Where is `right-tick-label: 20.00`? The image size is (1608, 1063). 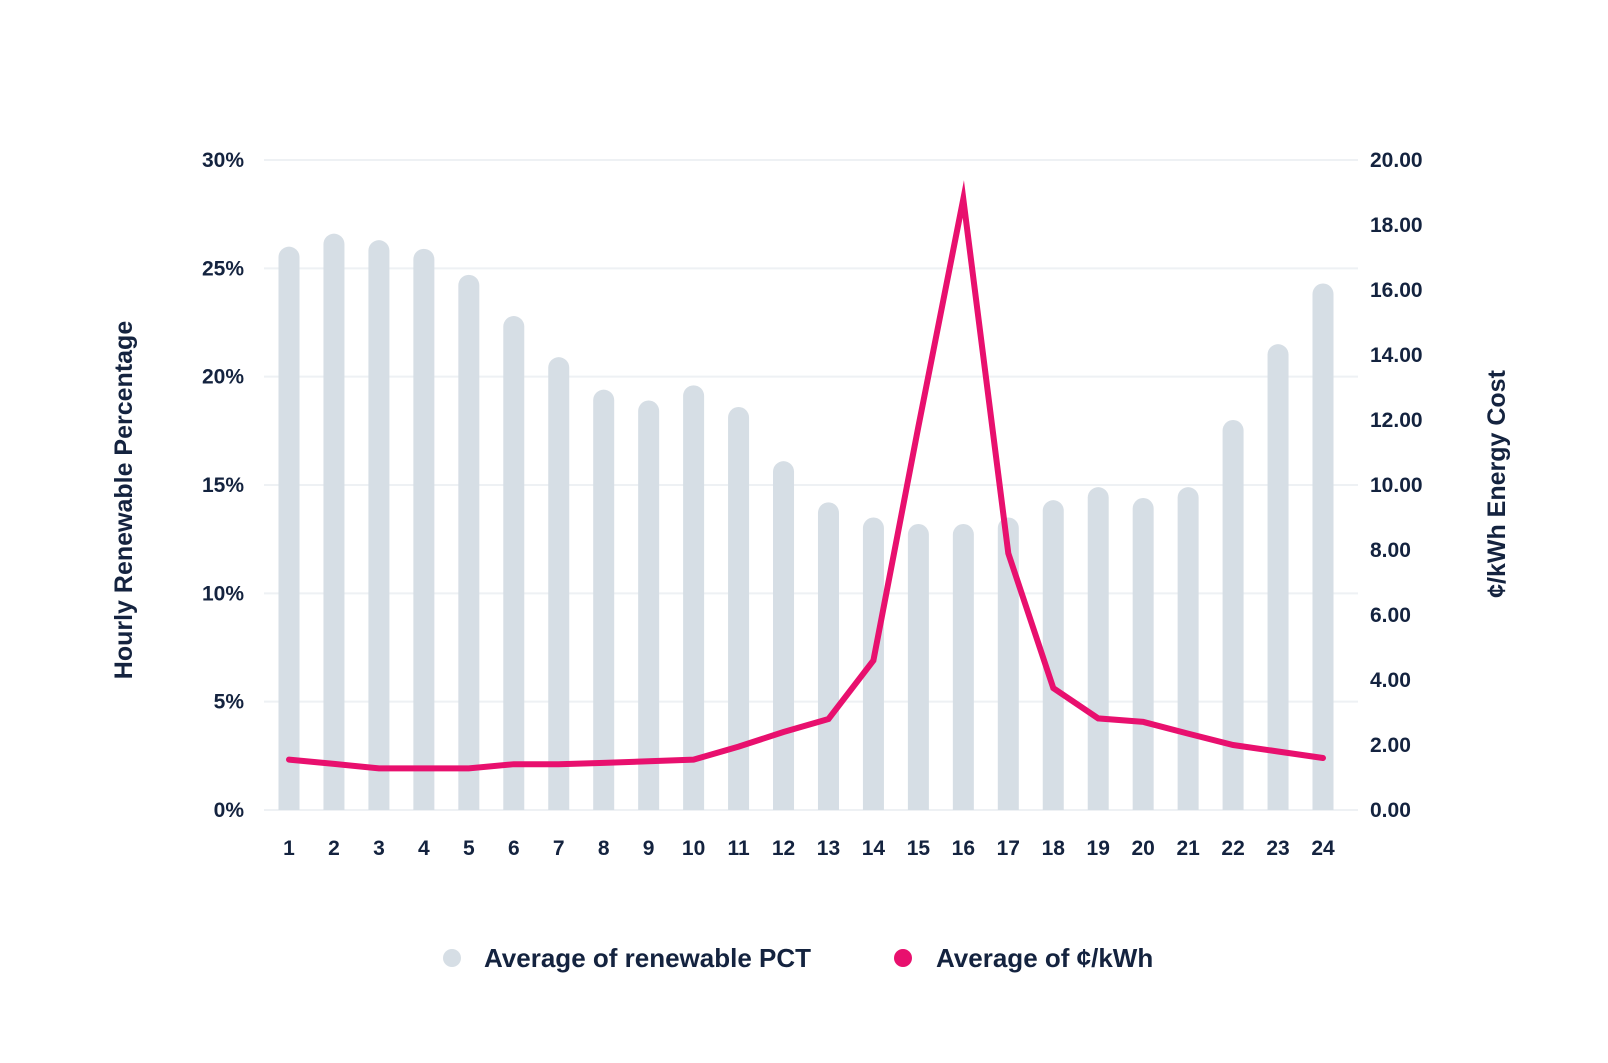
right-tick-label: 20.00 is located at coordinates (1396, 160).